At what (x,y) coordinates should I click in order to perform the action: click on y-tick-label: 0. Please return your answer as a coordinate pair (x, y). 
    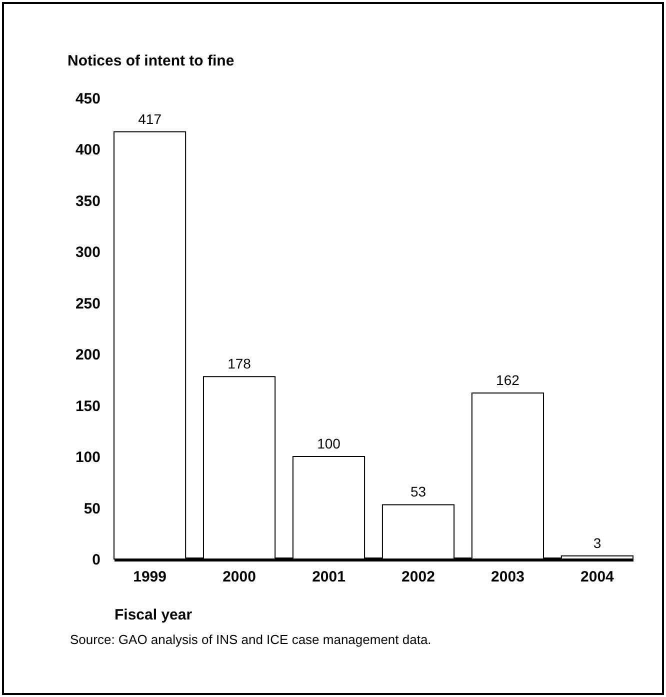
    Looking at the image, I should click on (96, 560).